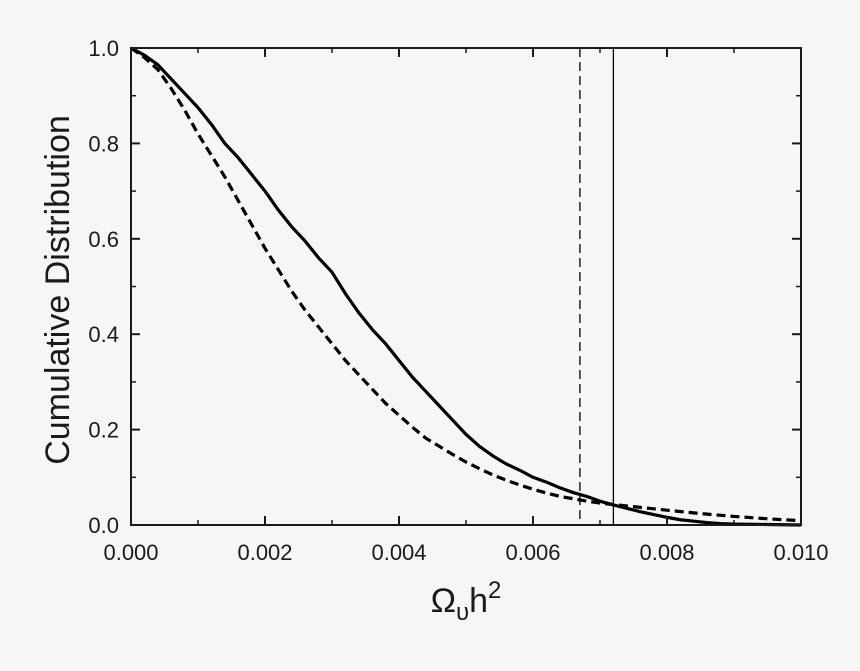  What do you see at coordinates (597, 286) in the screenshot?
I see `reference-lines` at bounding box center [597, 286].